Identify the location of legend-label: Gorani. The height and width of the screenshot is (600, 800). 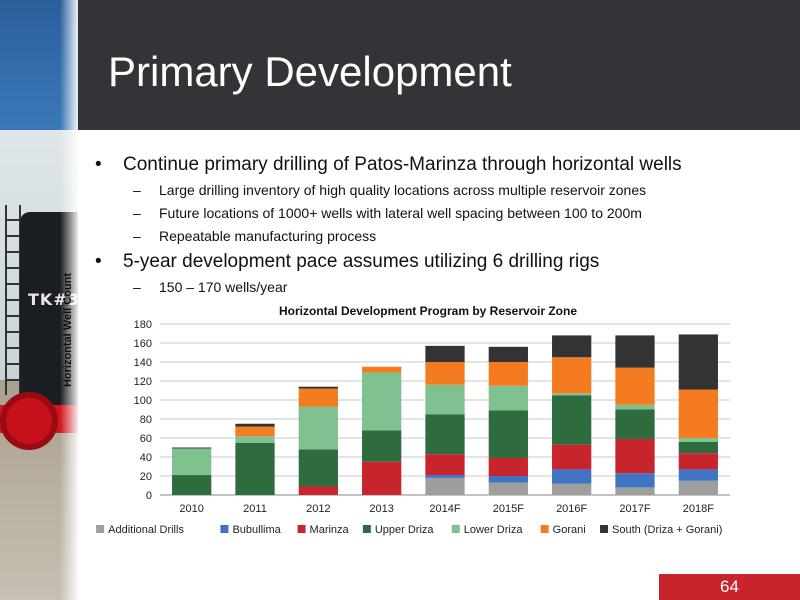
(569, 530).